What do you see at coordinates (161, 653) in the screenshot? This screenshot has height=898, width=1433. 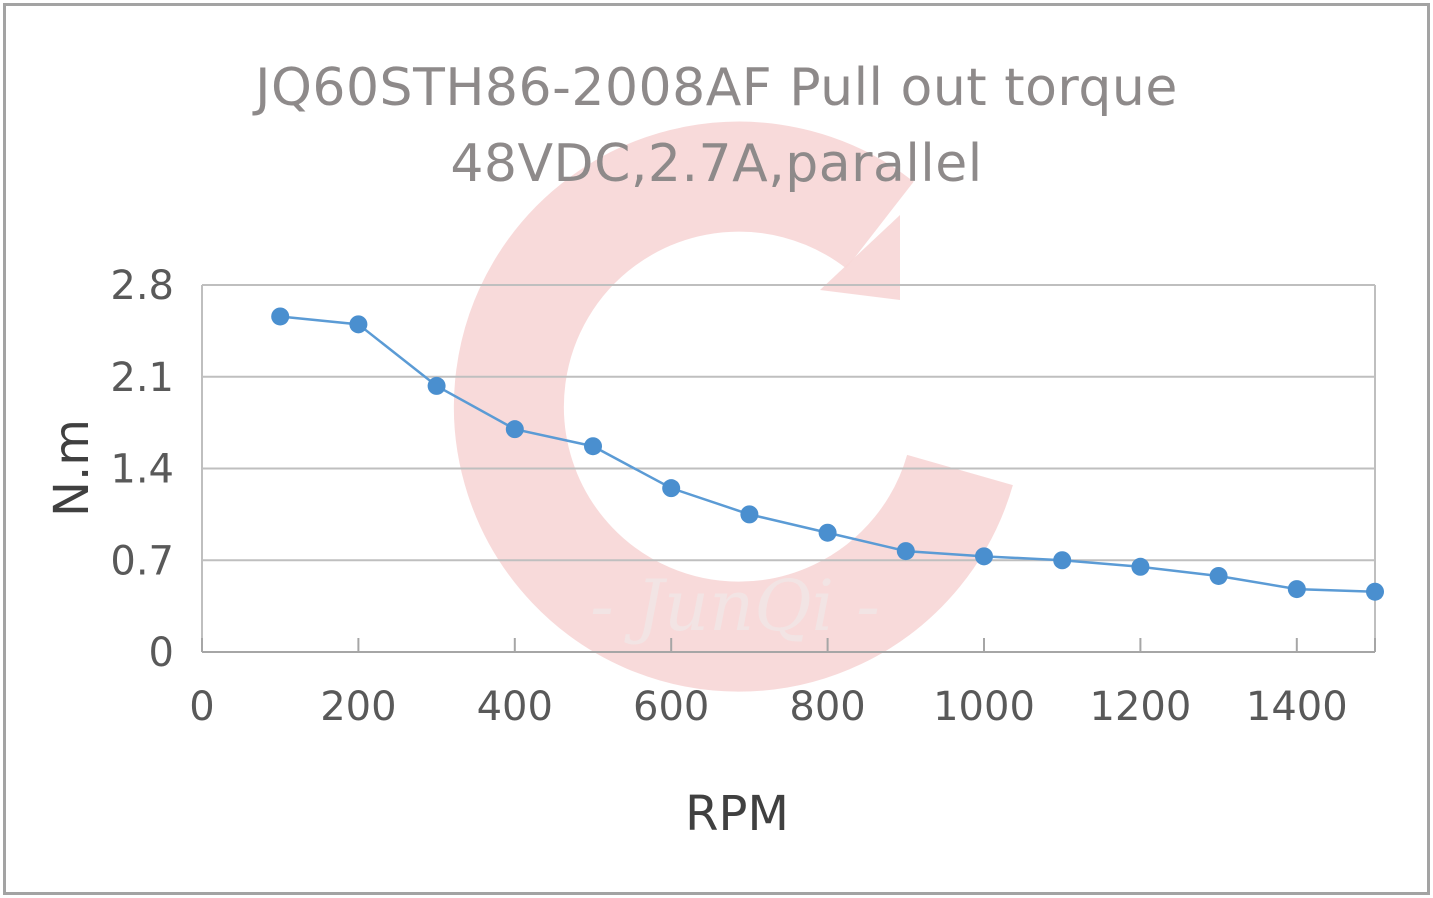 I see `y-tick-label: 0` at bounding box center [161, 653].